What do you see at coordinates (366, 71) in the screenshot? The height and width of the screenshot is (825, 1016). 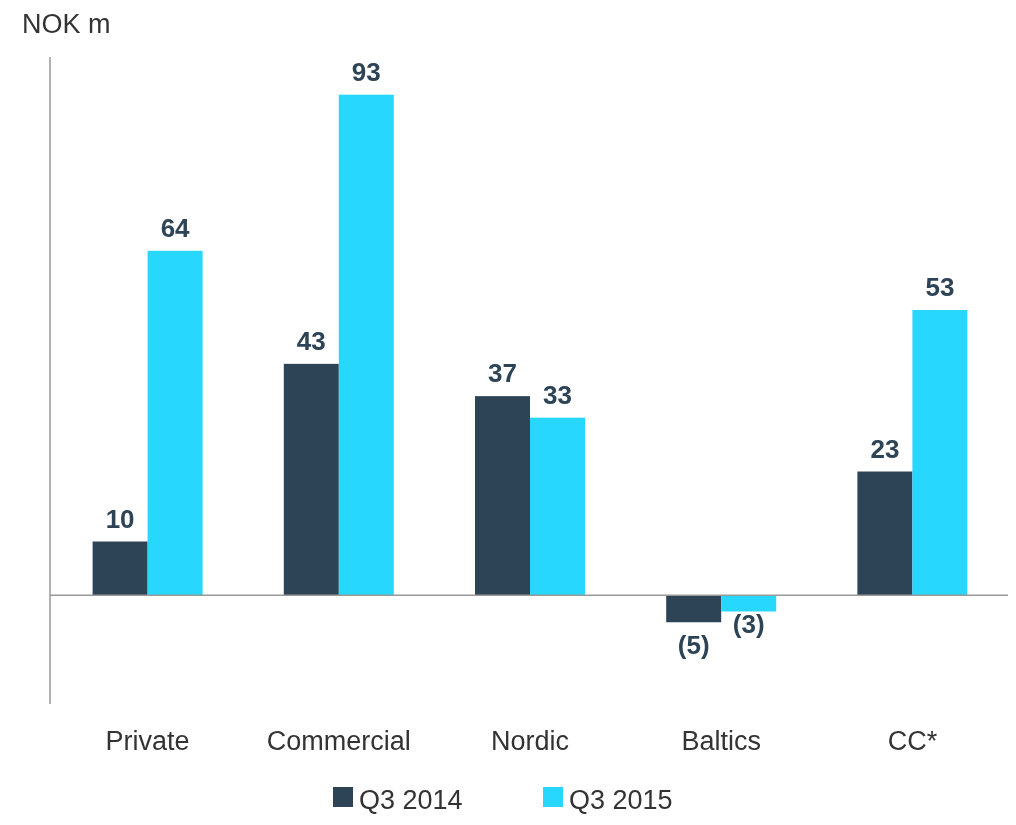 I see `data-label: 93` at bounding box center [366, 71].